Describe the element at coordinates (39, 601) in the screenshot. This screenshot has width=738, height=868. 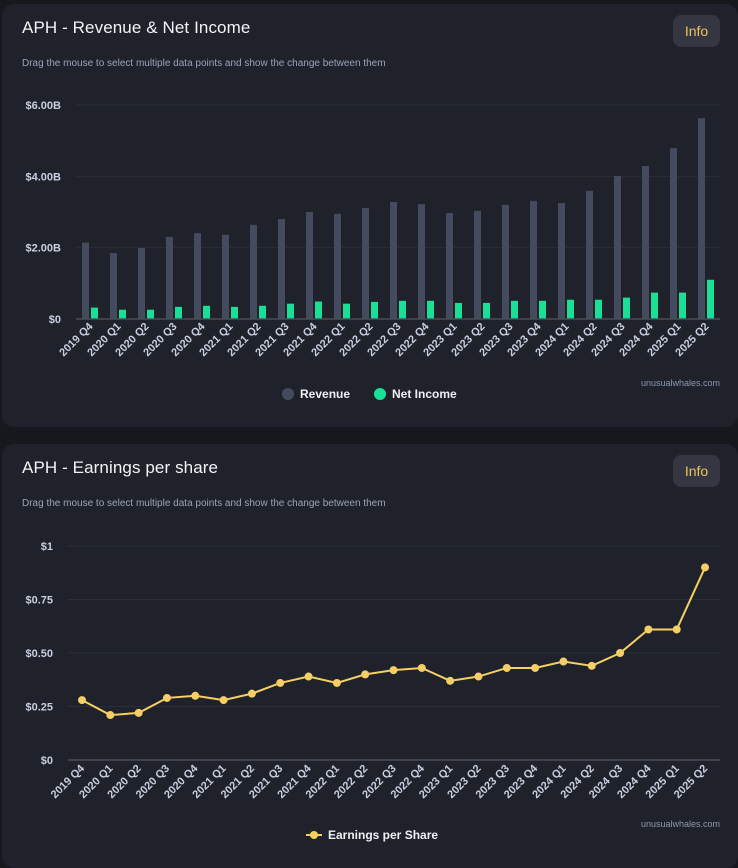
I see `y-tick-label: $0.75` at that location.